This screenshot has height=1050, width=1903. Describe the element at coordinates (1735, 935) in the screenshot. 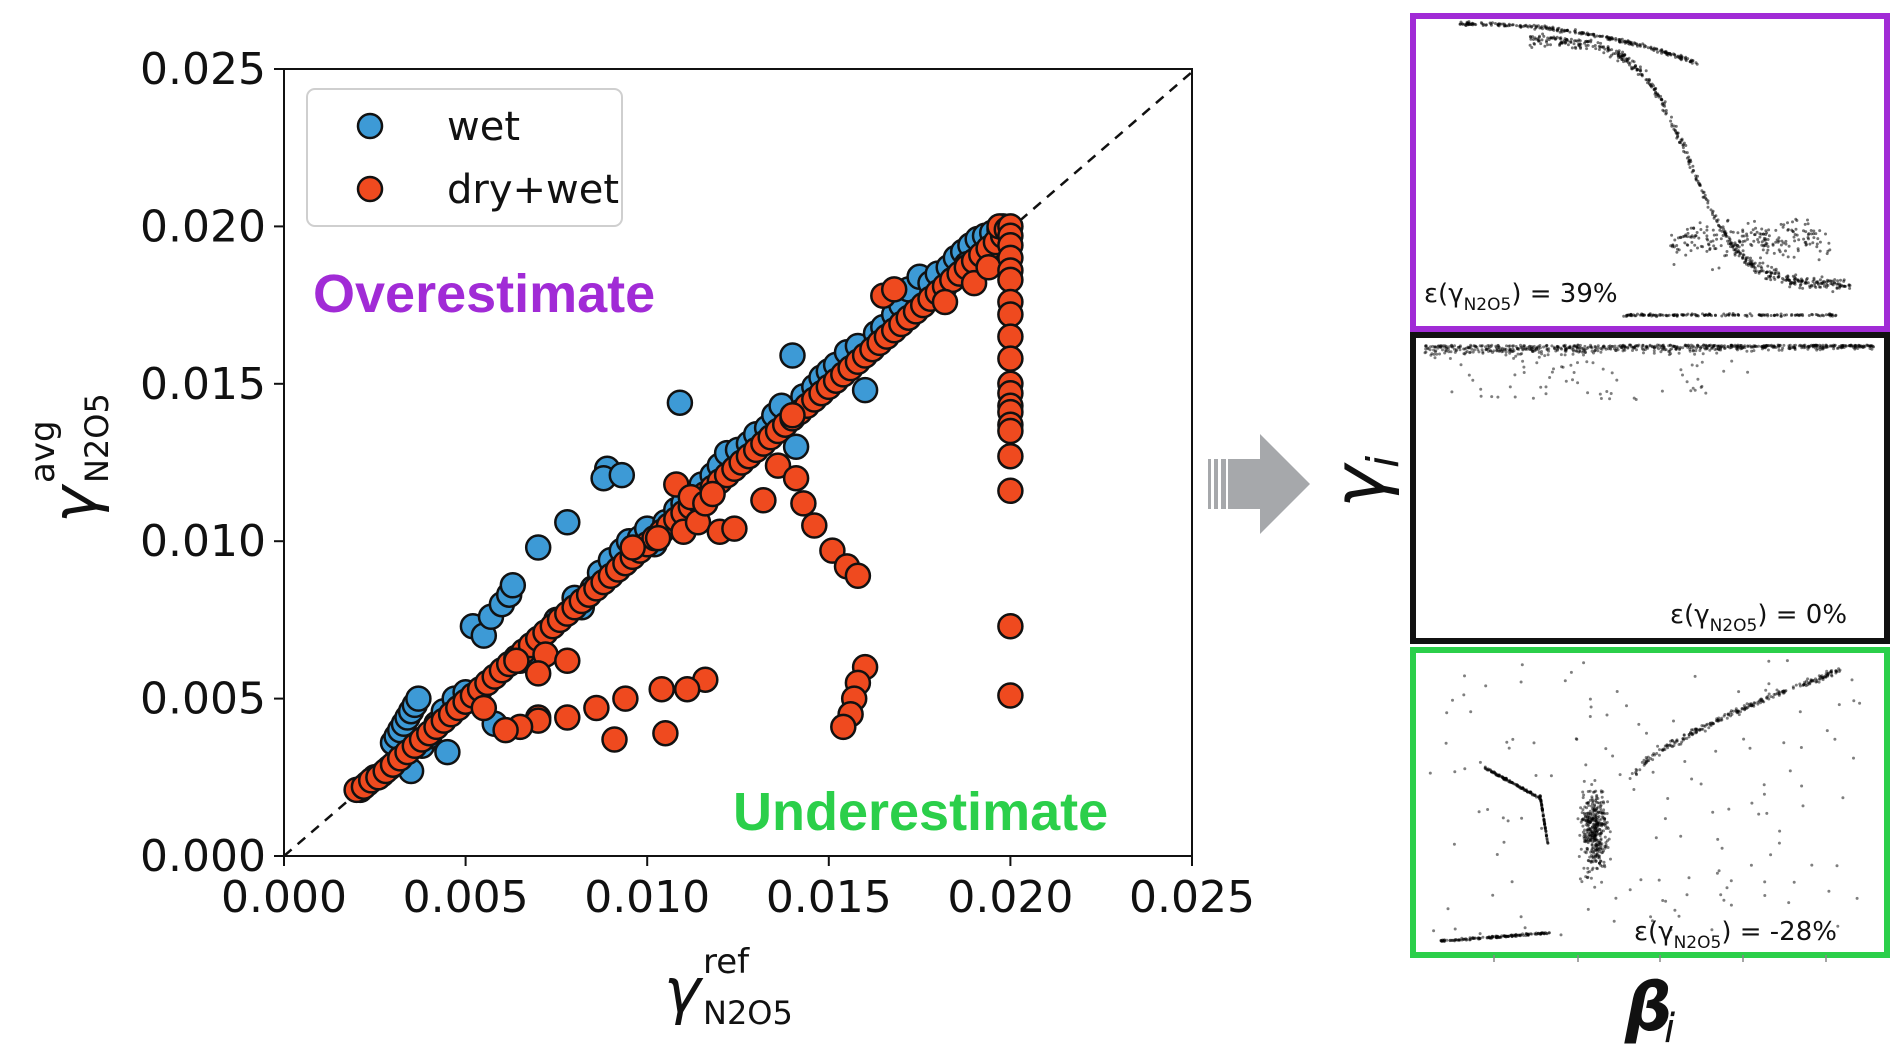

I see `panel-underestimate-eps: ε(γN2O5) = -28%` at that location.